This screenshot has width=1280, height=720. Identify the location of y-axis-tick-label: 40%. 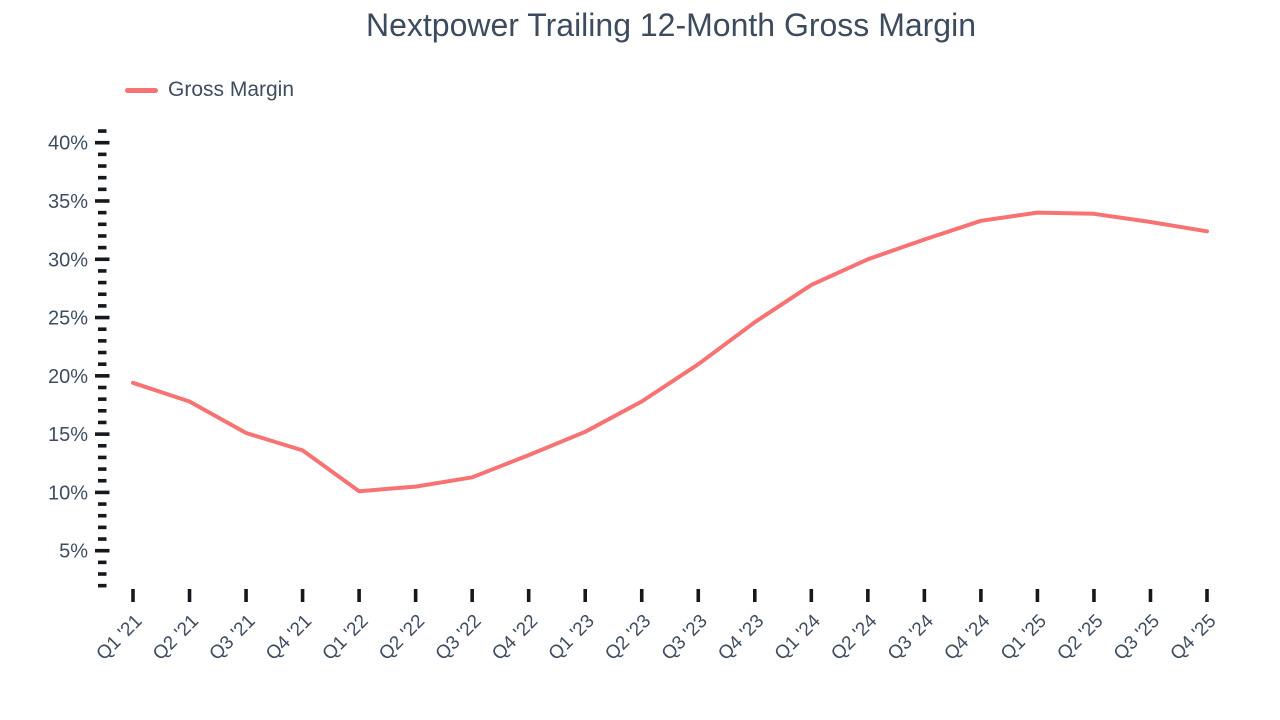
(68, 144).